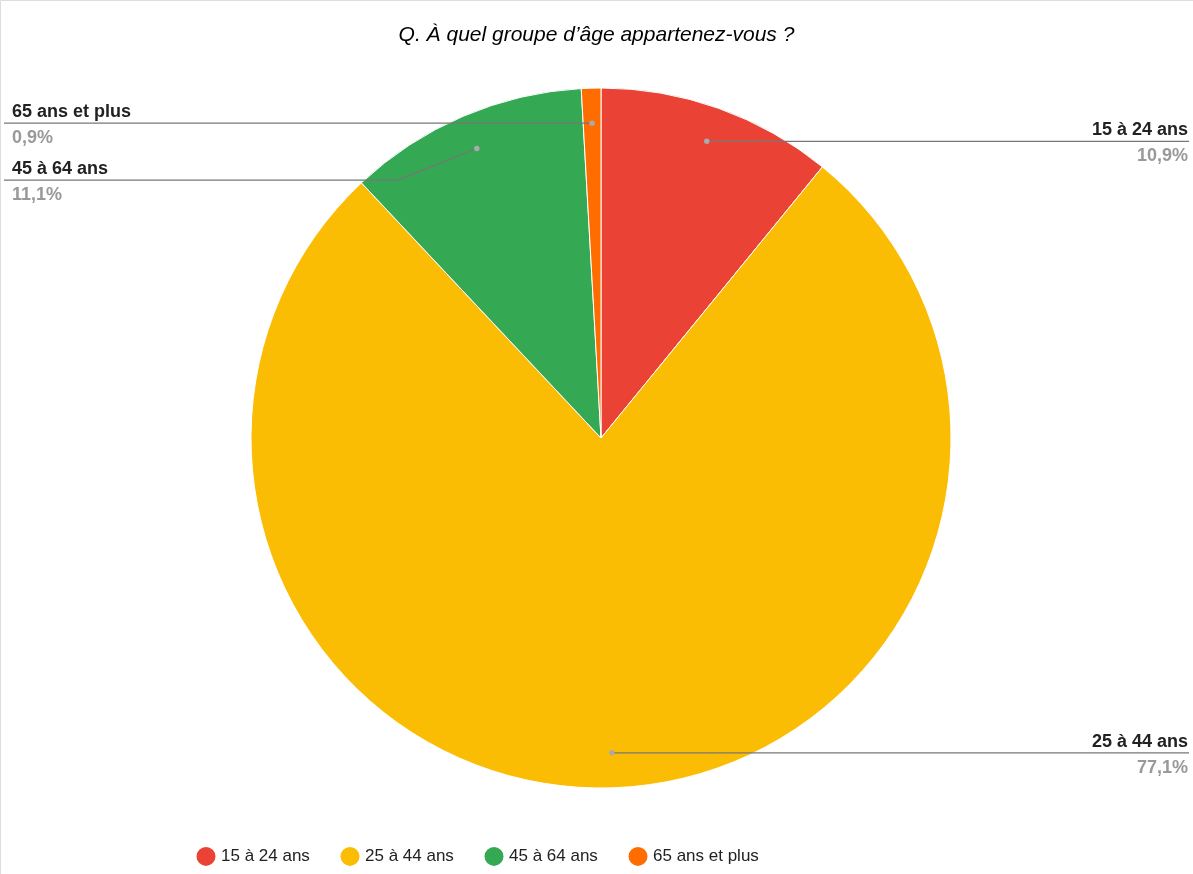 The height and width of the screenshot is (874, 1193). Describe the element at coordinates (1162, 766) in the screenshot. I see `data-label: 77,1%` at that location.